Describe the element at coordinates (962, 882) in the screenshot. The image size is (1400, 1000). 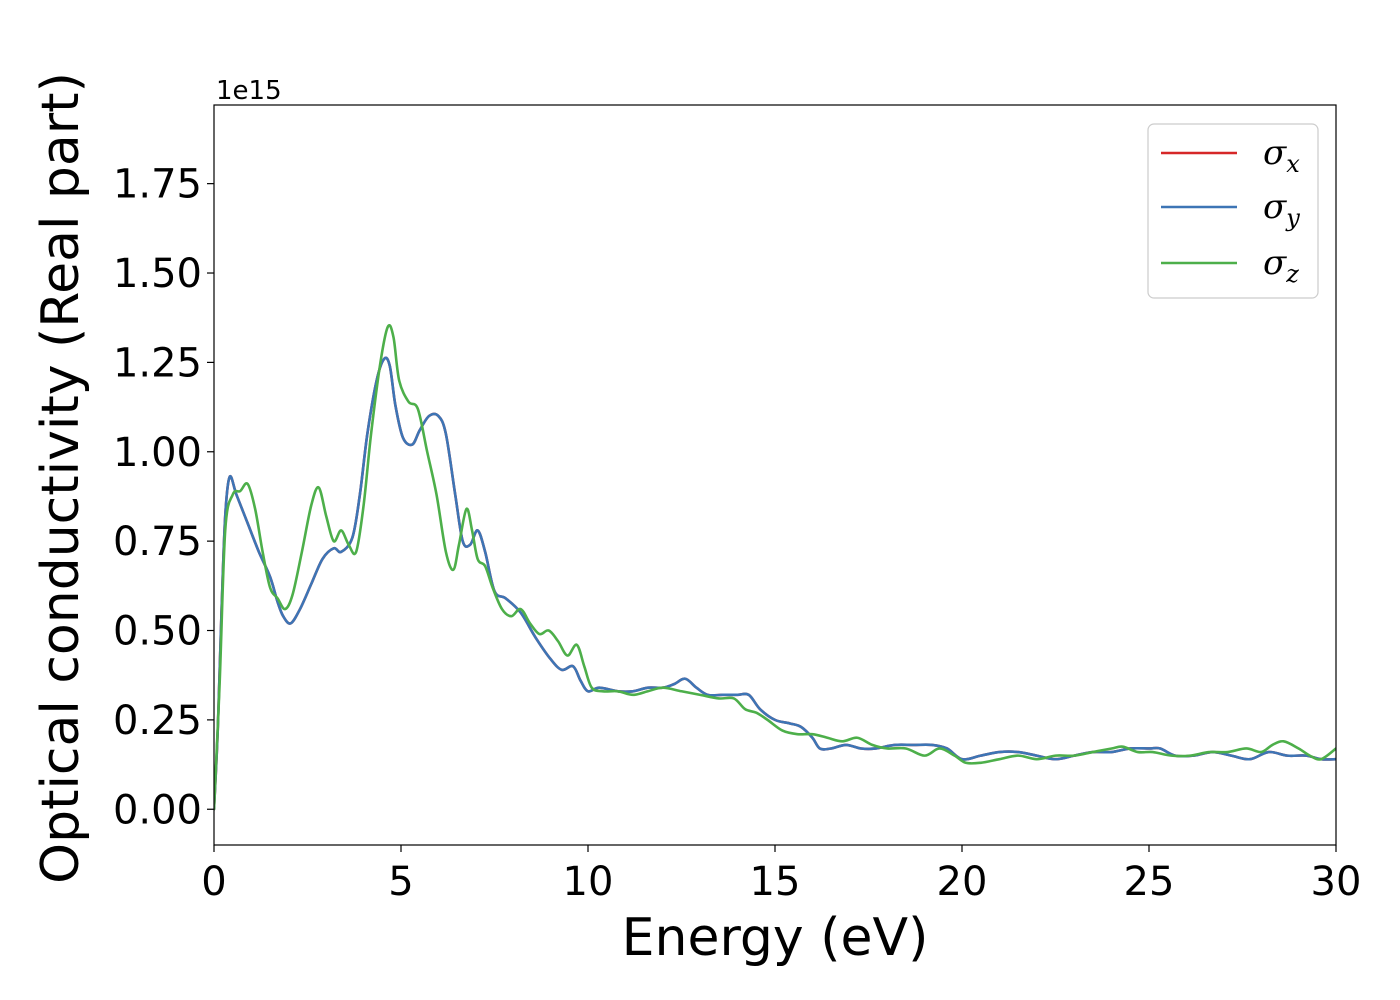
I see `x-tick-label: 20` at that location.